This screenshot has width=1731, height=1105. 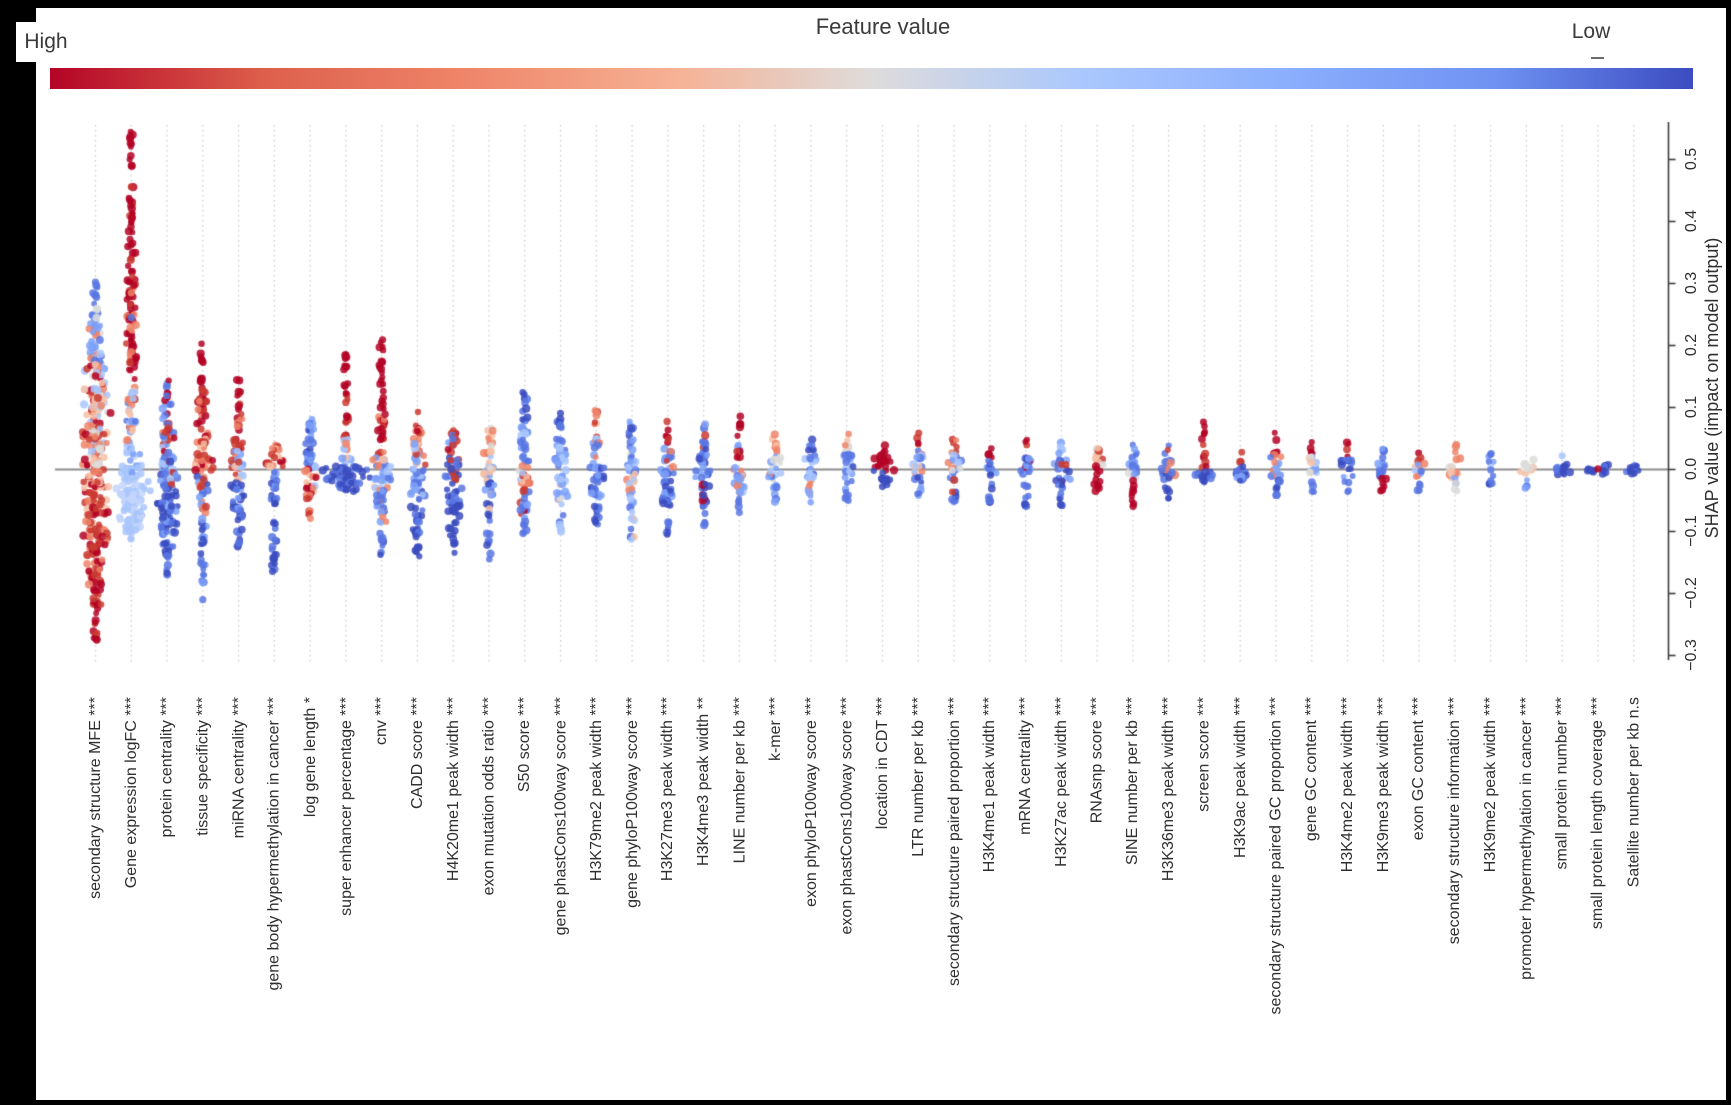 I want to click on y-axis-label: SHAP value (impact on model output), so click(x=1712, y=388).